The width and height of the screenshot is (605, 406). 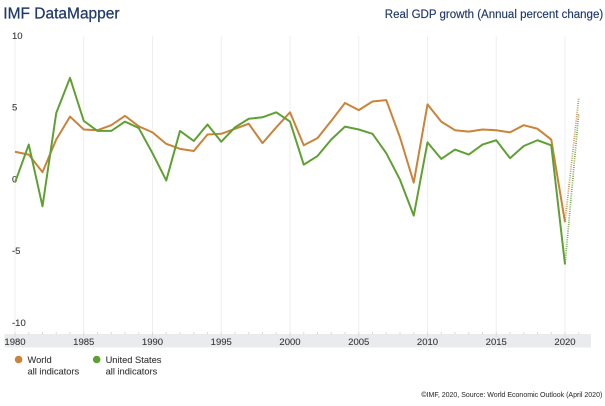 I want to click on svg-text: 1980, so click(x=14, y=342).